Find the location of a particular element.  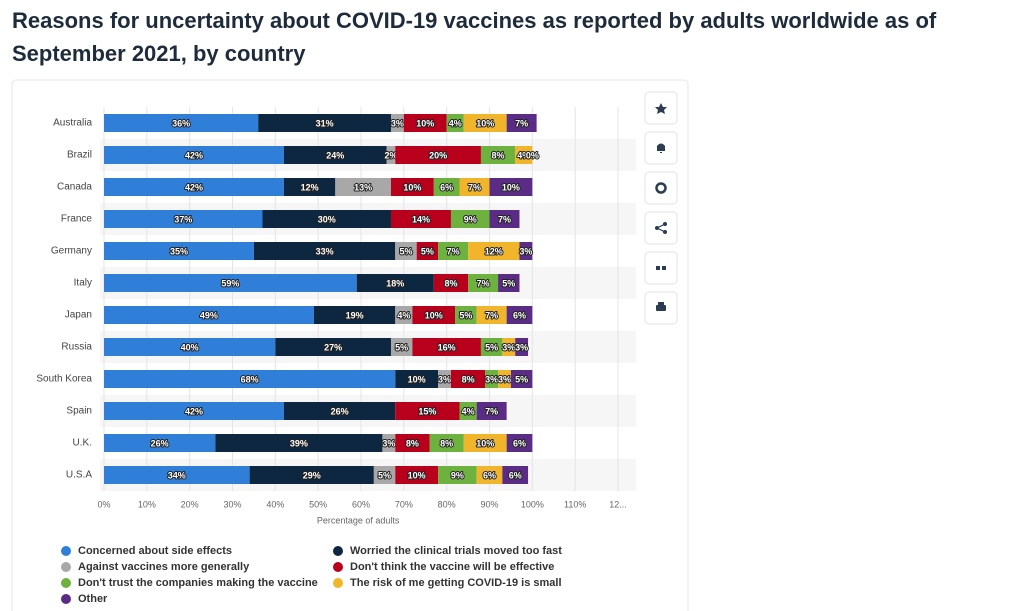

value-label: 18% is located at coordinates (395, 283).